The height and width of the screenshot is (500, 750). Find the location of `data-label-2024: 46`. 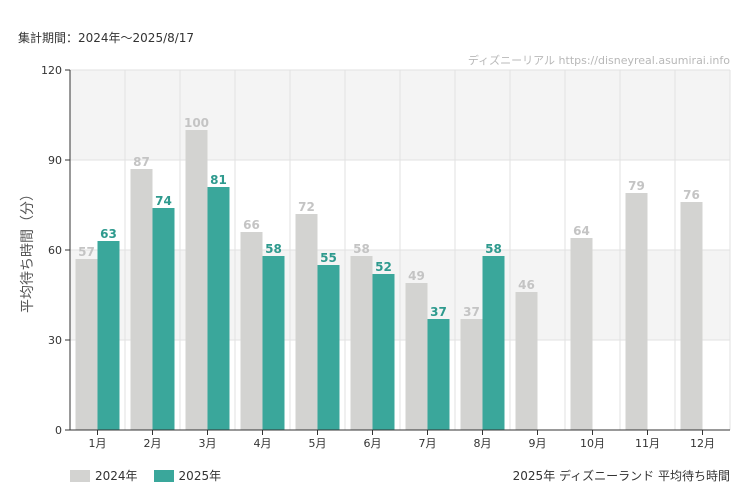

data-label-2024: 46 is located at coordinates (526, 285).